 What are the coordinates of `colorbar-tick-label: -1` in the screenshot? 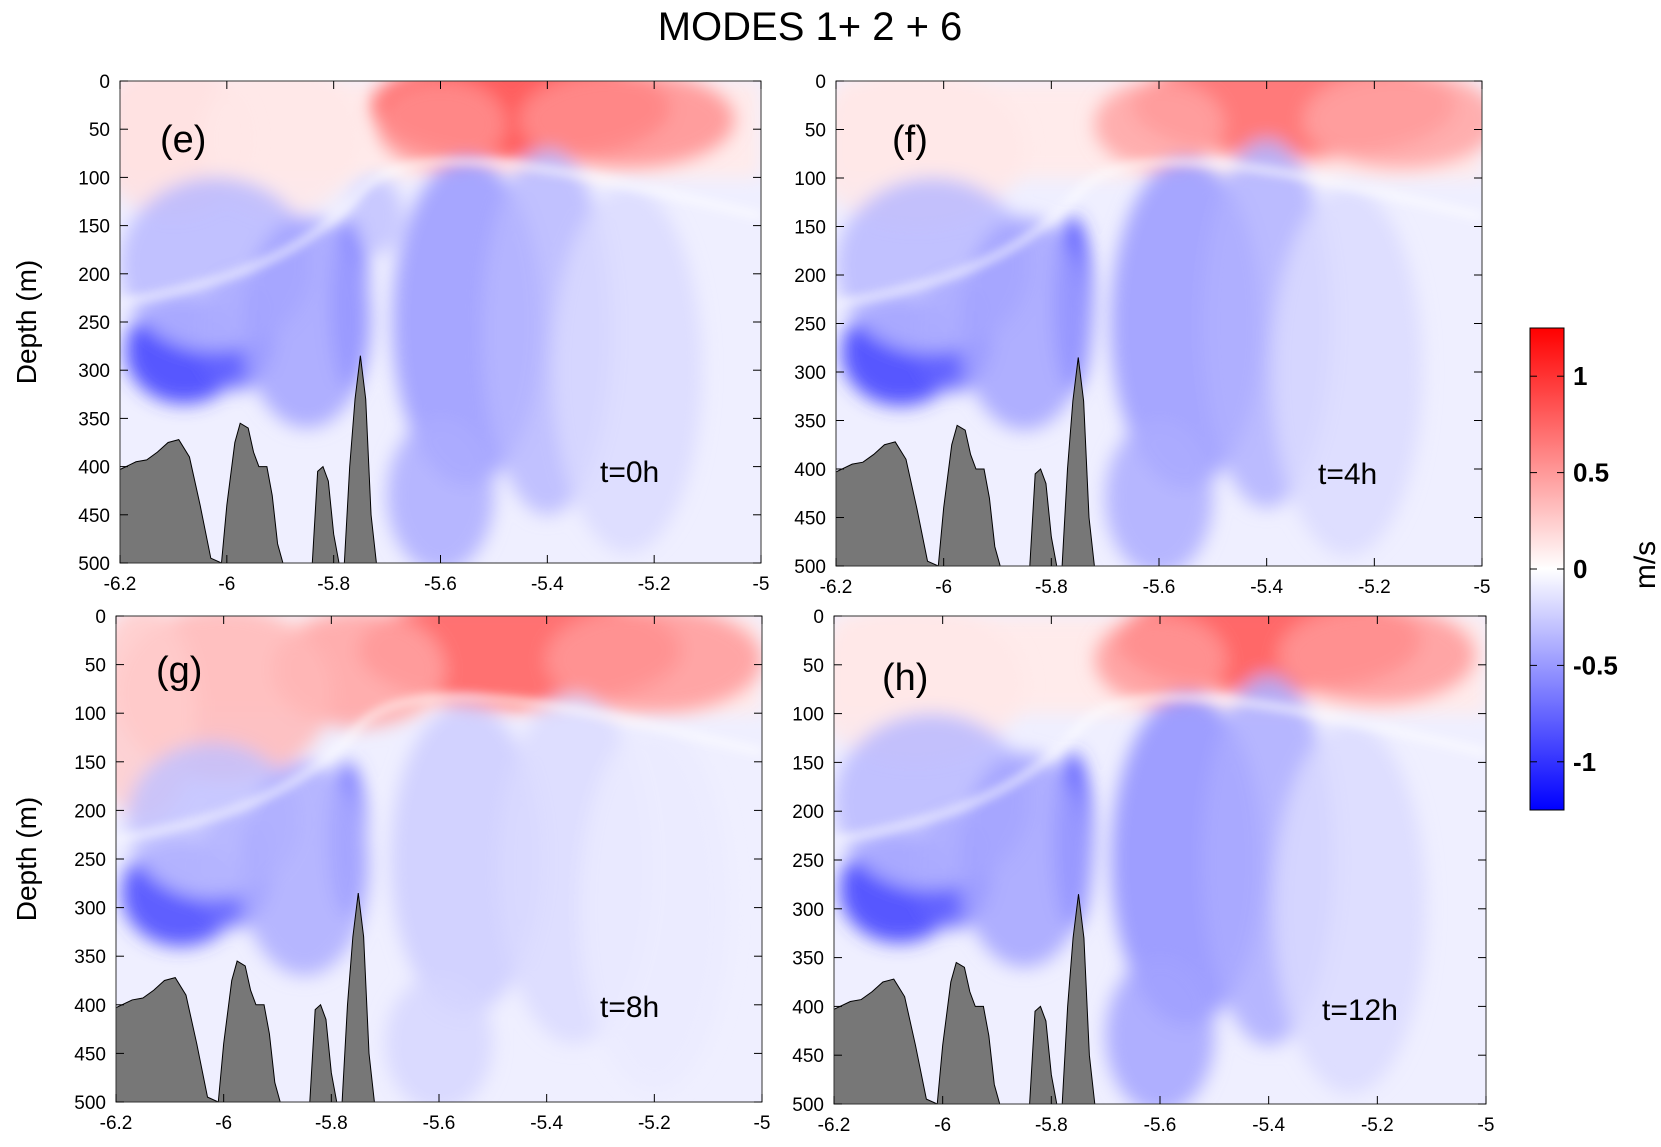 It's located at (1584, 762).